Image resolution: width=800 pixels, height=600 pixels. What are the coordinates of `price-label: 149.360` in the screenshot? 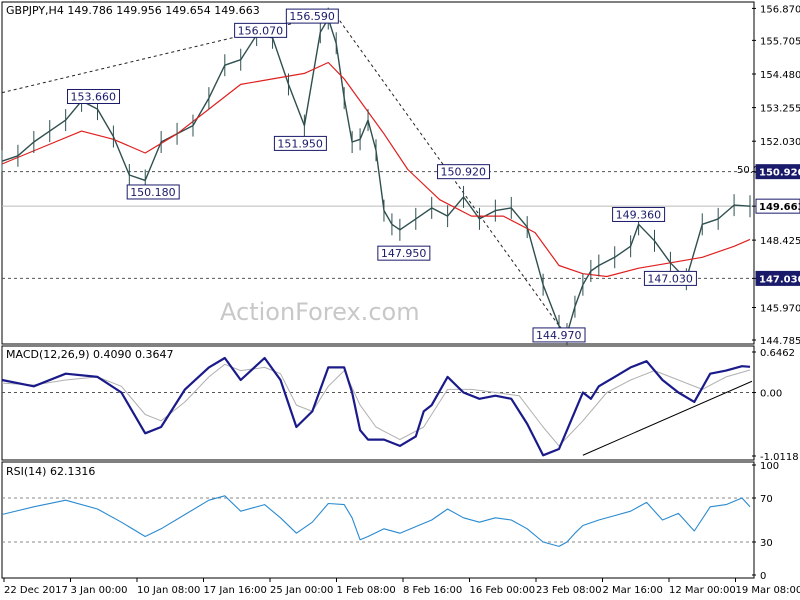 It's located at (639, 214).